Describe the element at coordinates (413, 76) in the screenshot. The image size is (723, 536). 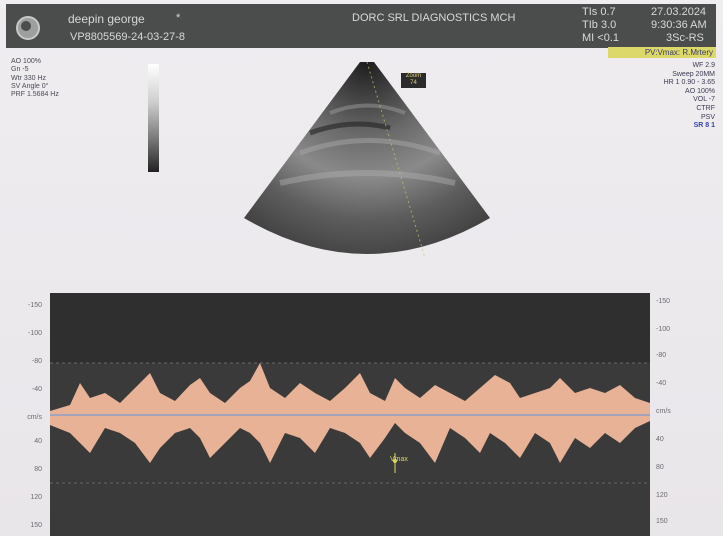
I see `zoom-tag-label: Zoom` at that location.